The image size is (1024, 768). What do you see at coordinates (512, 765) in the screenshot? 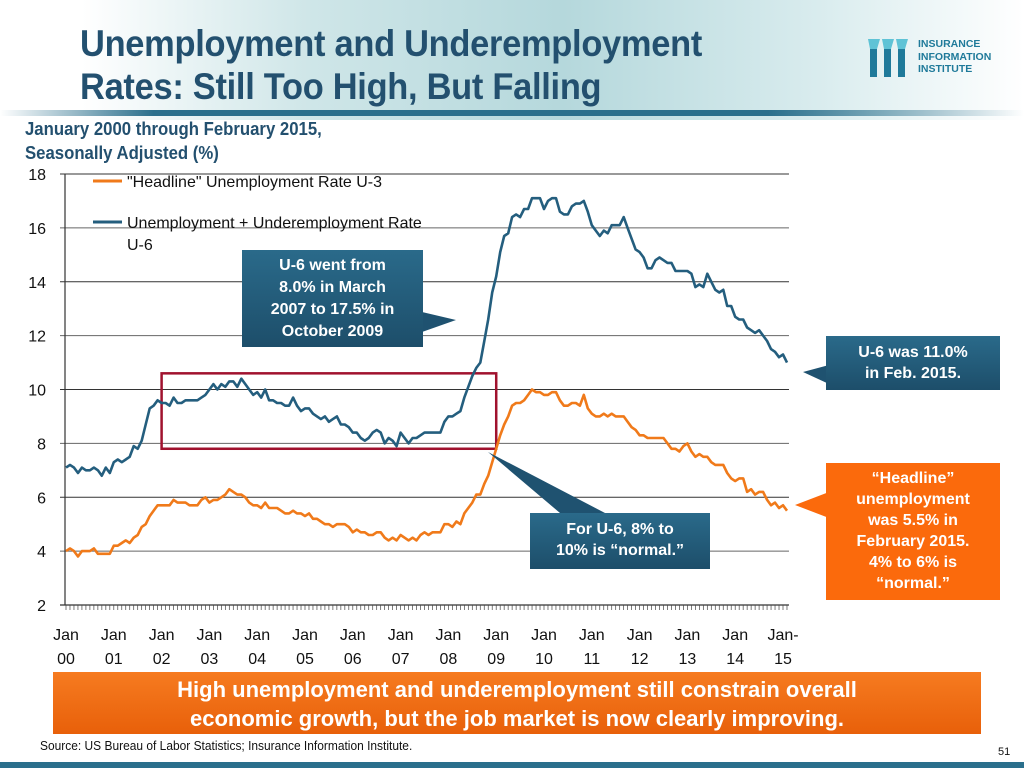
I see `footer-bar` at bounding box center [512, 765].